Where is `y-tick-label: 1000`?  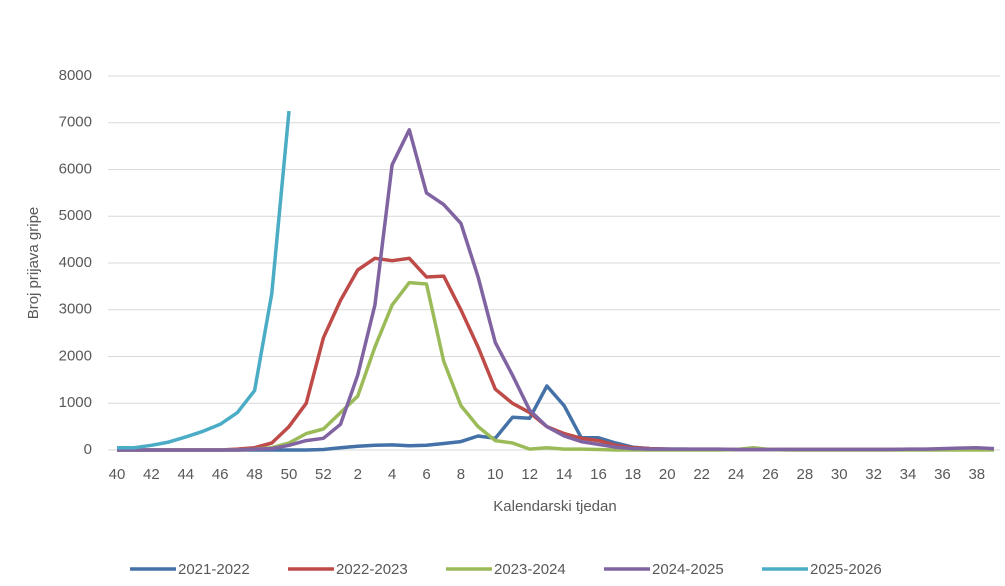 y-tick-label: 1000 is located at coordinates (75, 402).